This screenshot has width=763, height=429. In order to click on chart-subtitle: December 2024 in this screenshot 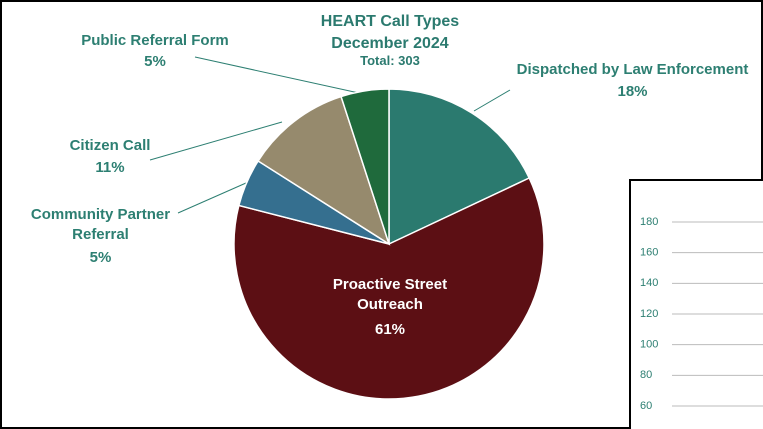, I will do `click(390, 43)`.